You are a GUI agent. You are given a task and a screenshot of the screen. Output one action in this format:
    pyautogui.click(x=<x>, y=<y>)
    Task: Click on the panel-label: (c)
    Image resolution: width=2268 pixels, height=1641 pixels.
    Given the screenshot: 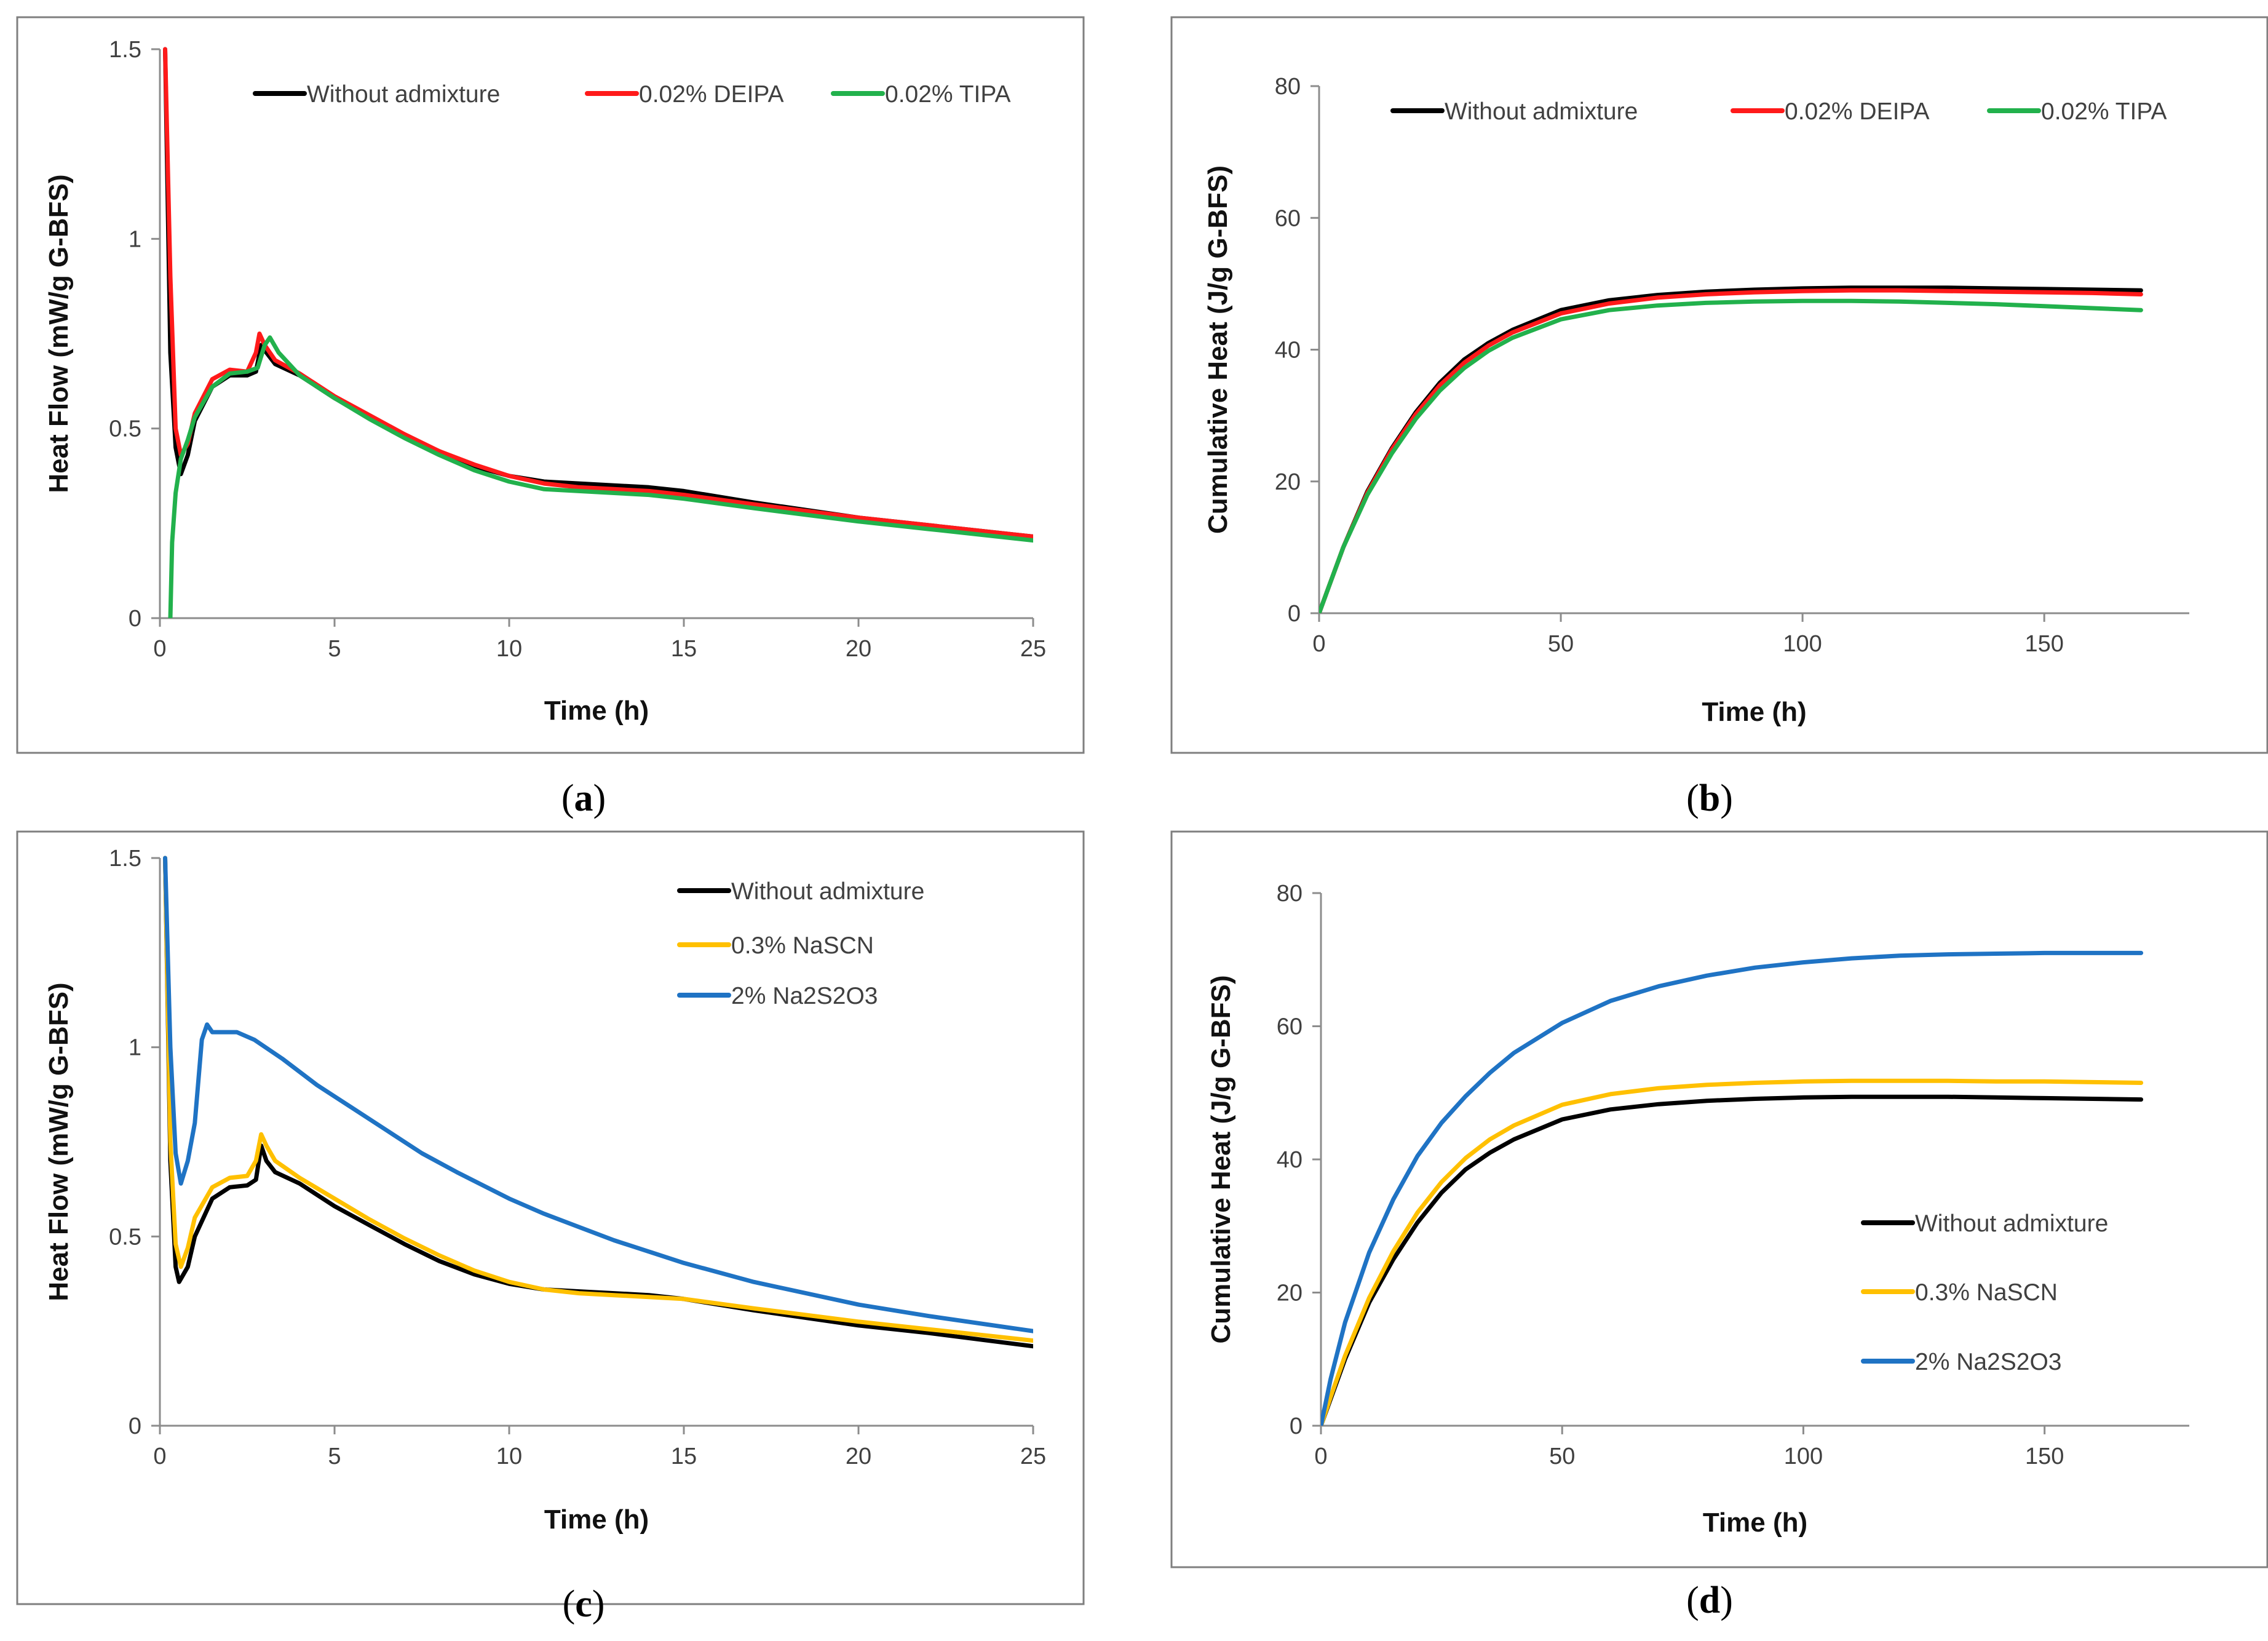 What is the action you would take?
    pyautogui.click(x=584, y=1604)
    